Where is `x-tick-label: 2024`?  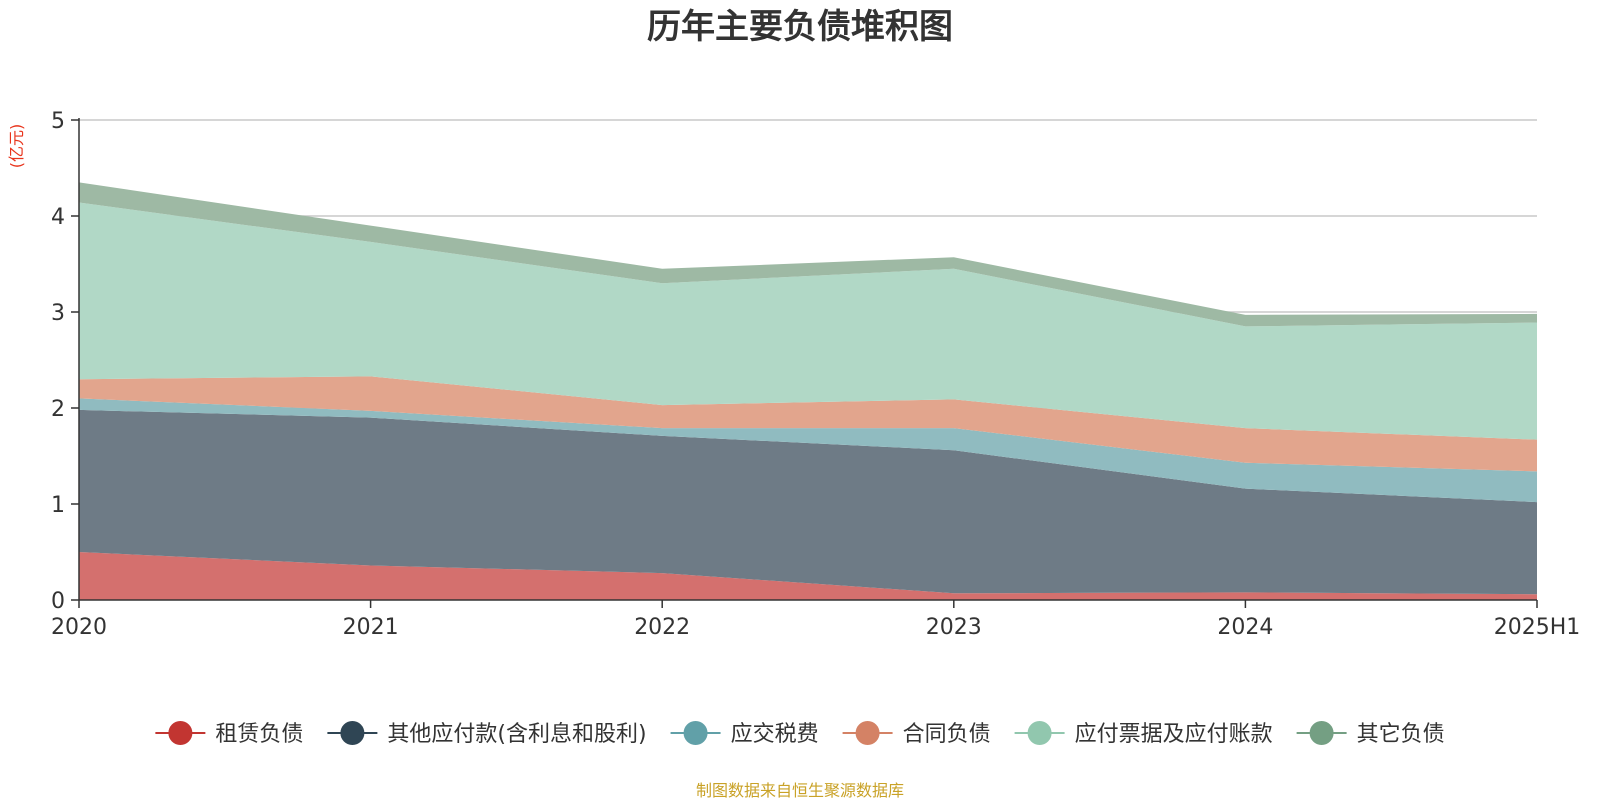 x-tick-label: 2024 is located at coordinates (1245, 627).